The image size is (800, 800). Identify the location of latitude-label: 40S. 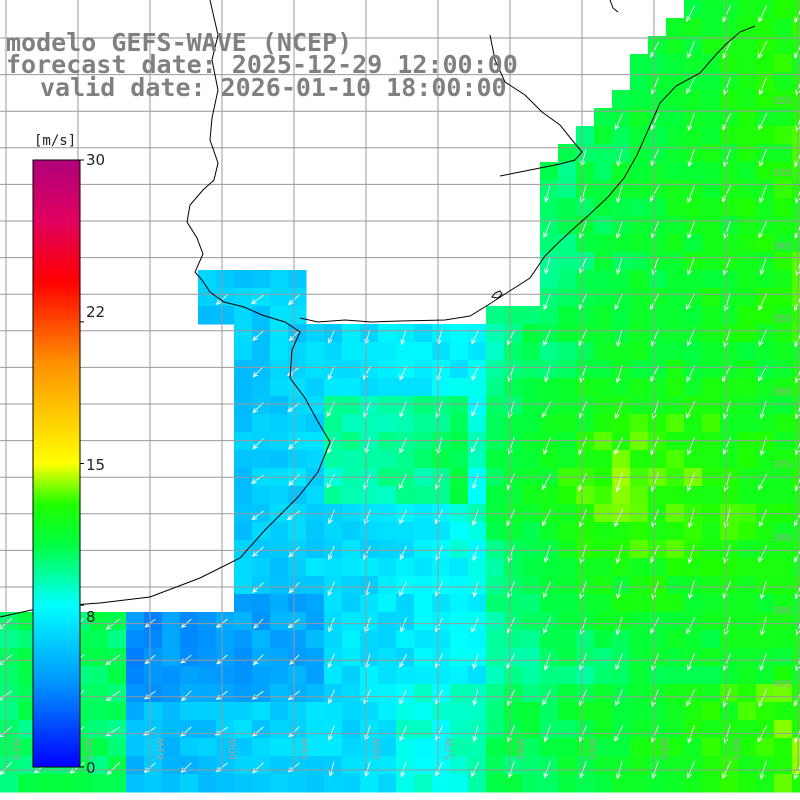
(782, 684).